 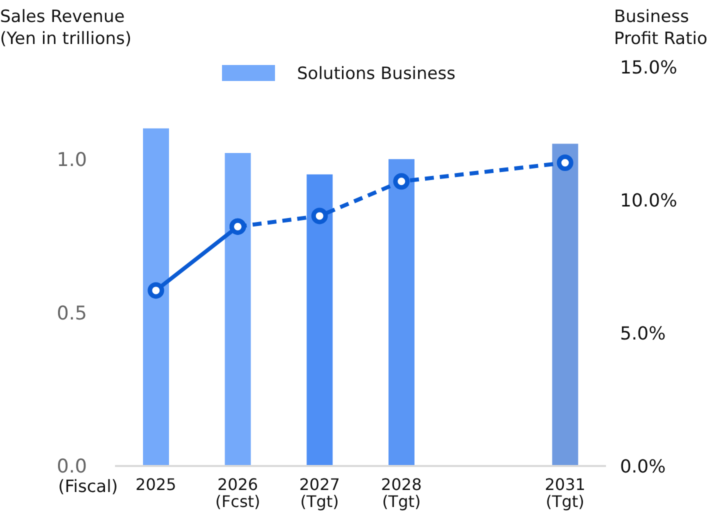 What do you see at coordinates (88, 487) in the screenshot?
I see `x-axis-title: (Fiscal)` at bounding box center [88, 487].